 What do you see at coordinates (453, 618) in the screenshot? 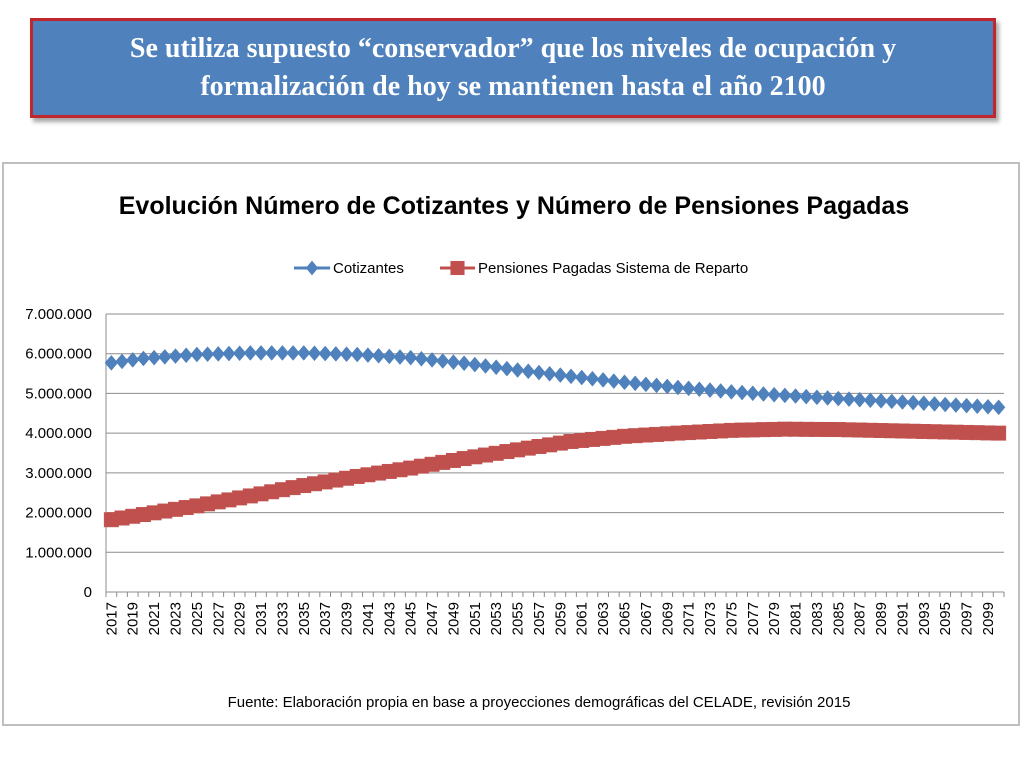
I see `x-tick-label: 2049` at bounding box center [453, 618].